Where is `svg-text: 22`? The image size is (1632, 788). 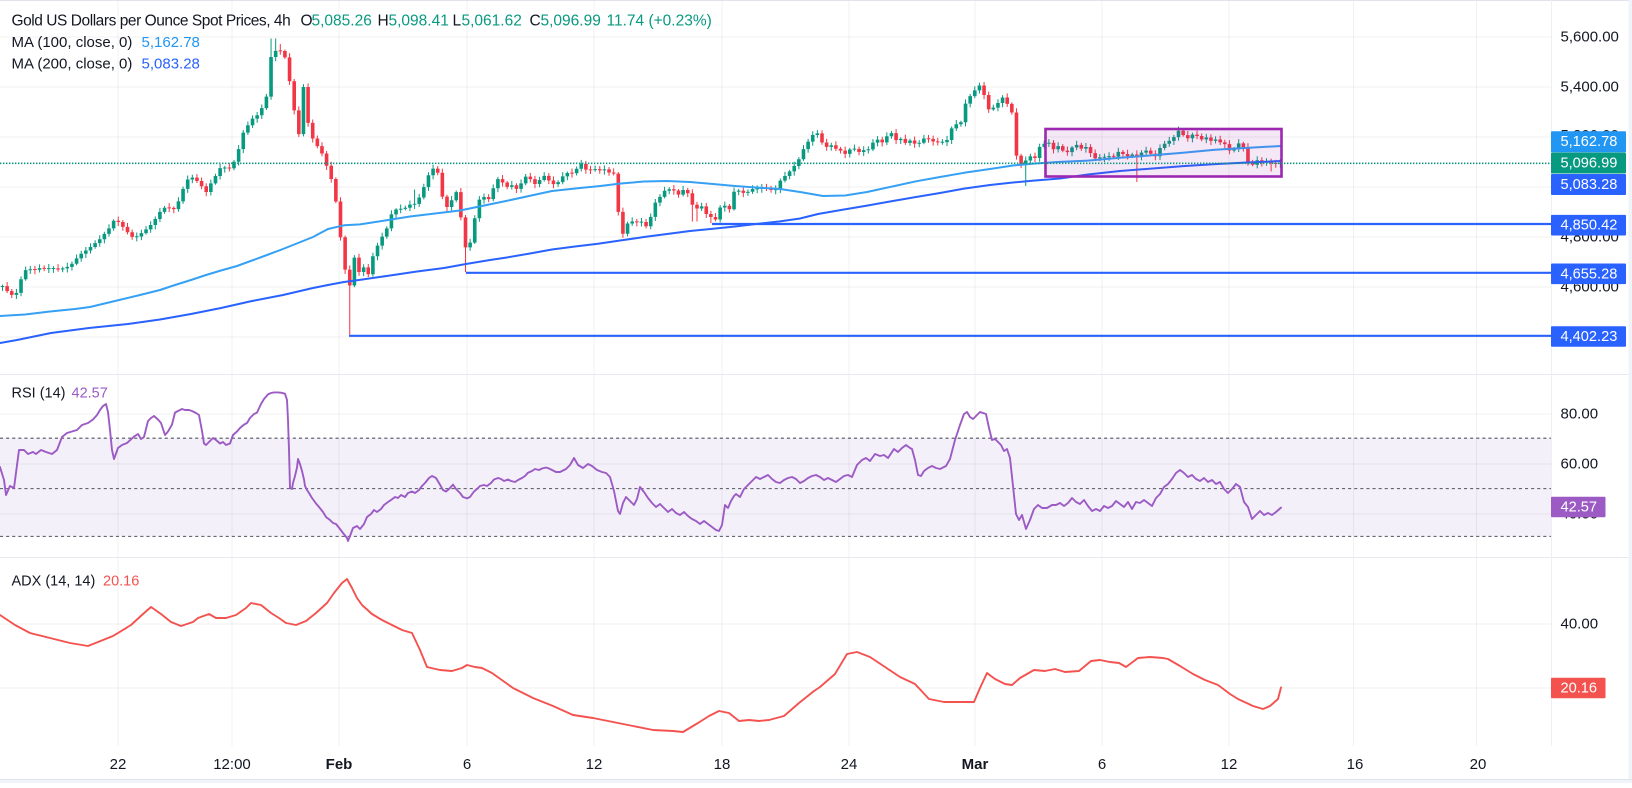
svg-text: 22 is located at coordinates (118, 764).